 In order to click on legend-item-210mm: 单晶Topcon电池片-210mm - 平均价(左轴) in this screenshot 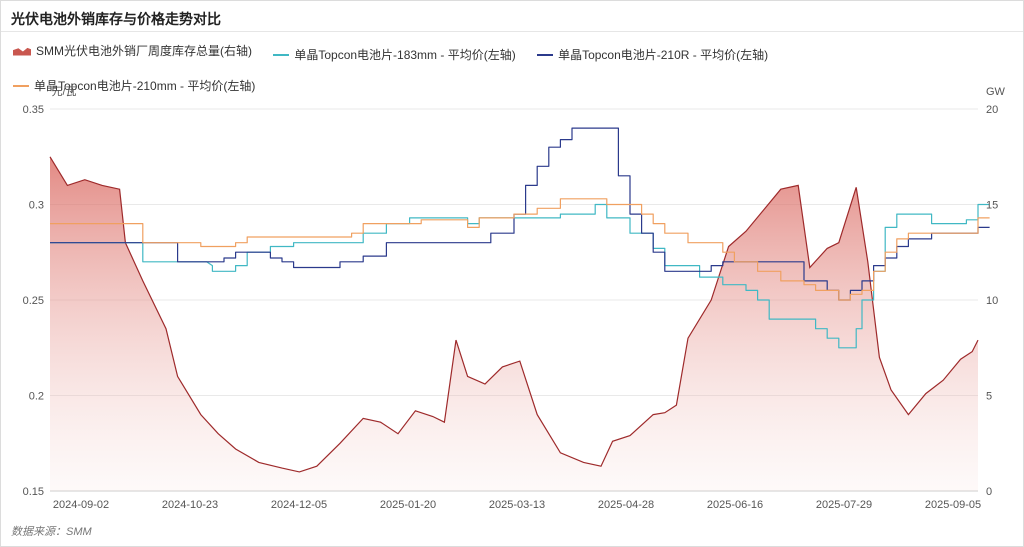, I will do `click(134, 86)`.